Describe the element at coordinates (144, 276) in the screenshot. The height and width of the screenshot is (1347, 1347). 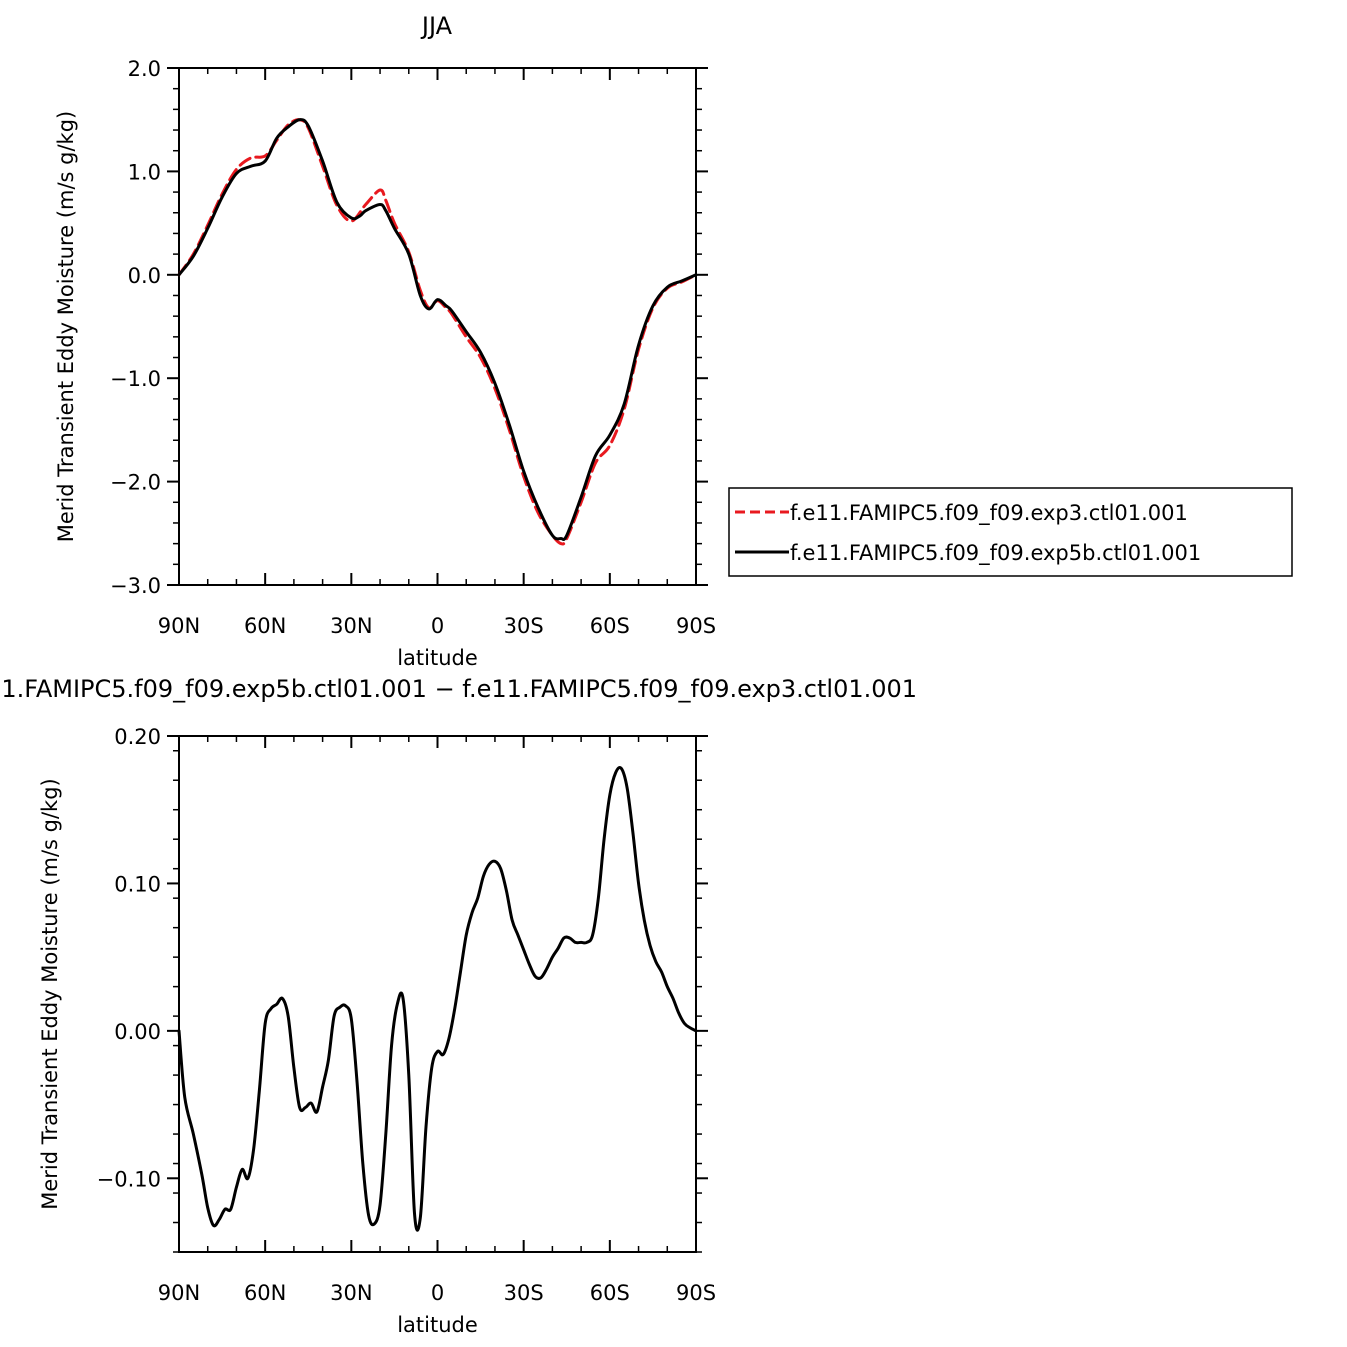
I see `y-tick-label: 0.0` at that location.